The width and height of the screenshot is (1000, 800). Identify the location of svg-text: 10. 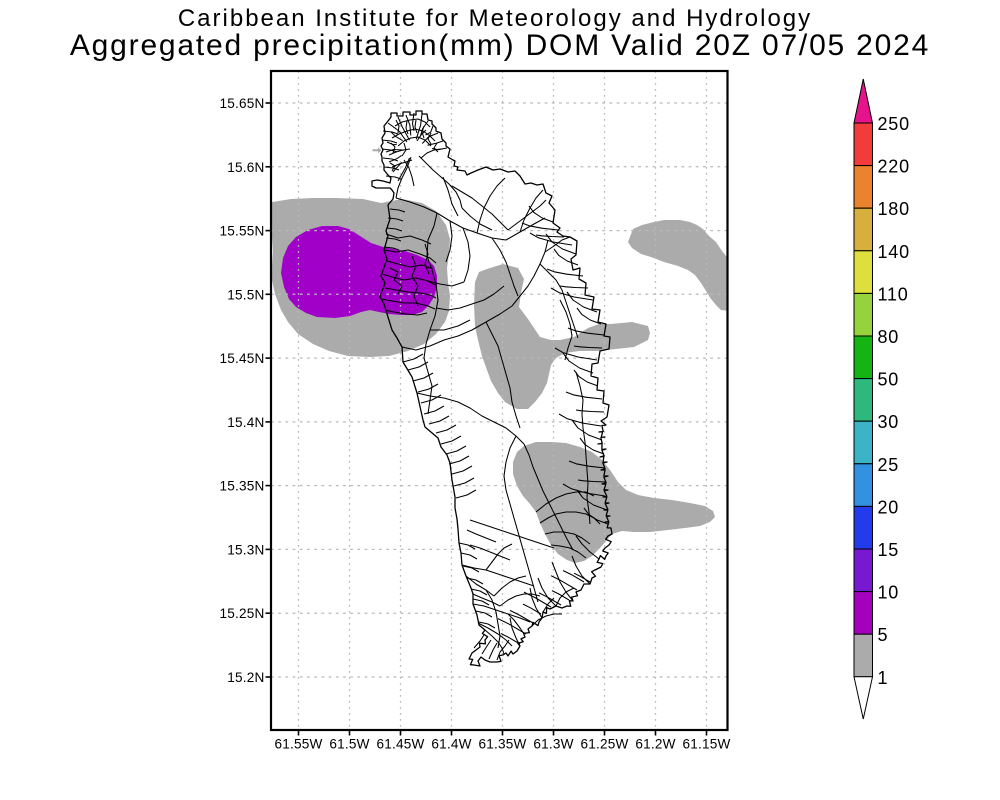
(889, 593).